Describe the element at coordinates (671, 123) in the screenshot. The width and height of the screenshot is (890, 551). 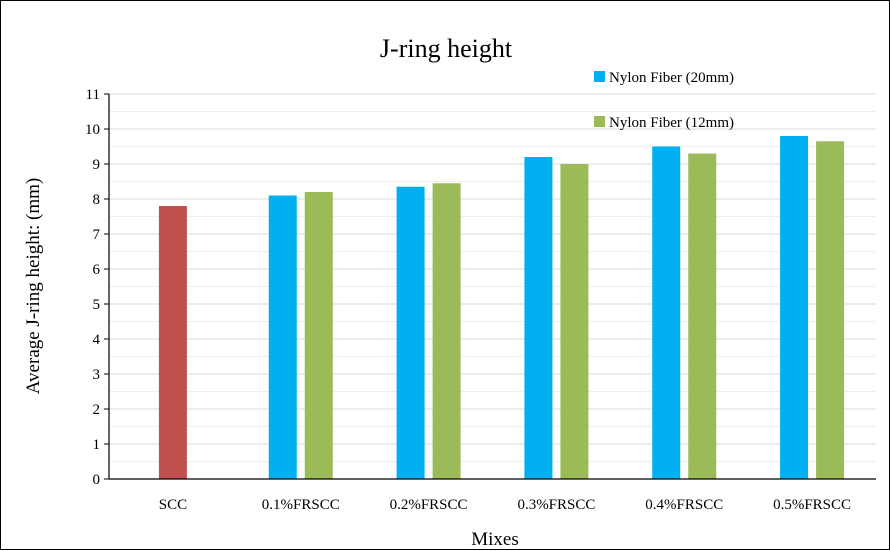
I see `legend-label-nylon-12mm: Nylon Fiber (12mm)` at that location.